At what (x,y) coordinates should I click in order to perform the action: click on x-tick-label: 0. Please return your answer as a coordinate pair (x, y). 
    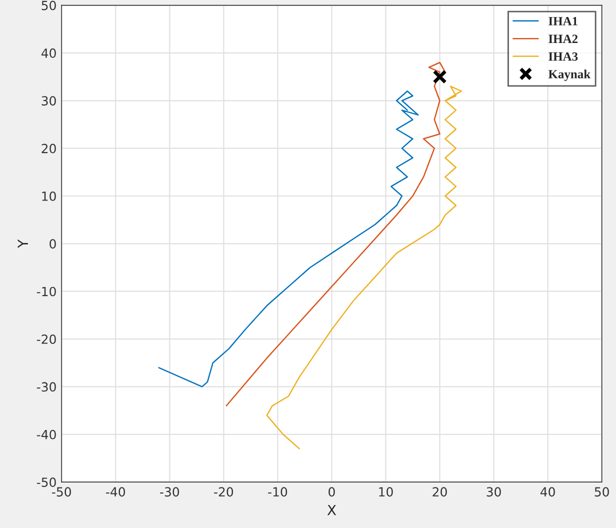
    Looking at the image, I should click on (331, 492).